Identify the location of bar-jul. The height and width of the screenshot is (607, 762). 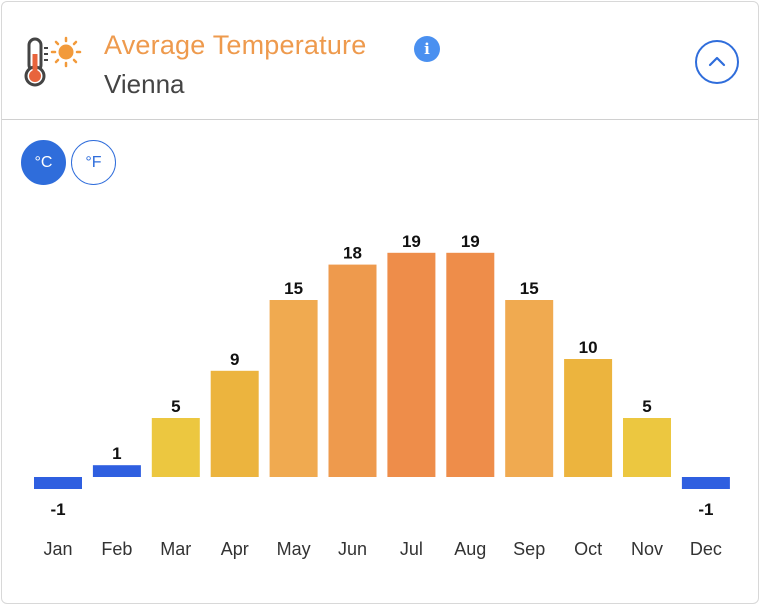
(411, 364).